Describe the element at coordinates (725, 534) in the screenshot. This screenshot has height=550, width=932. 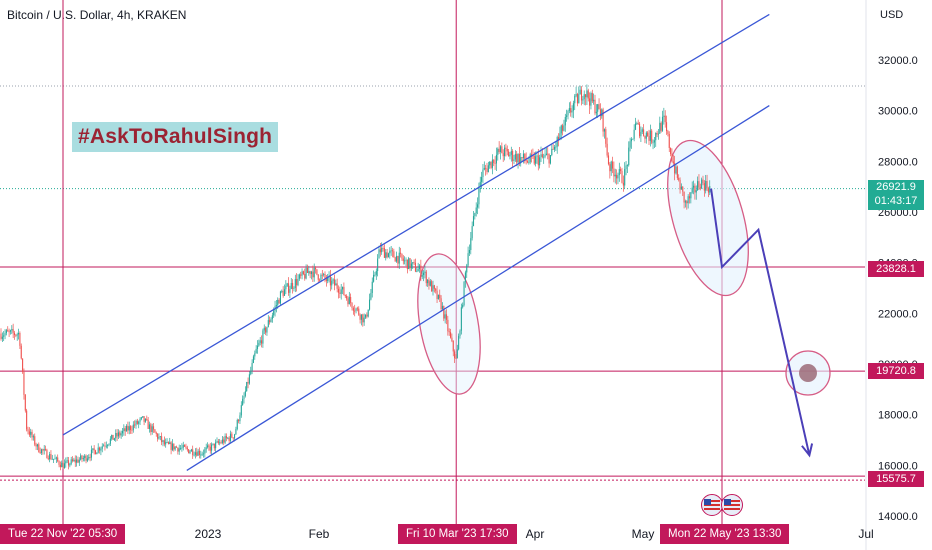
I see `date-label-3: Mon 22 May '23 13:30` at that location.